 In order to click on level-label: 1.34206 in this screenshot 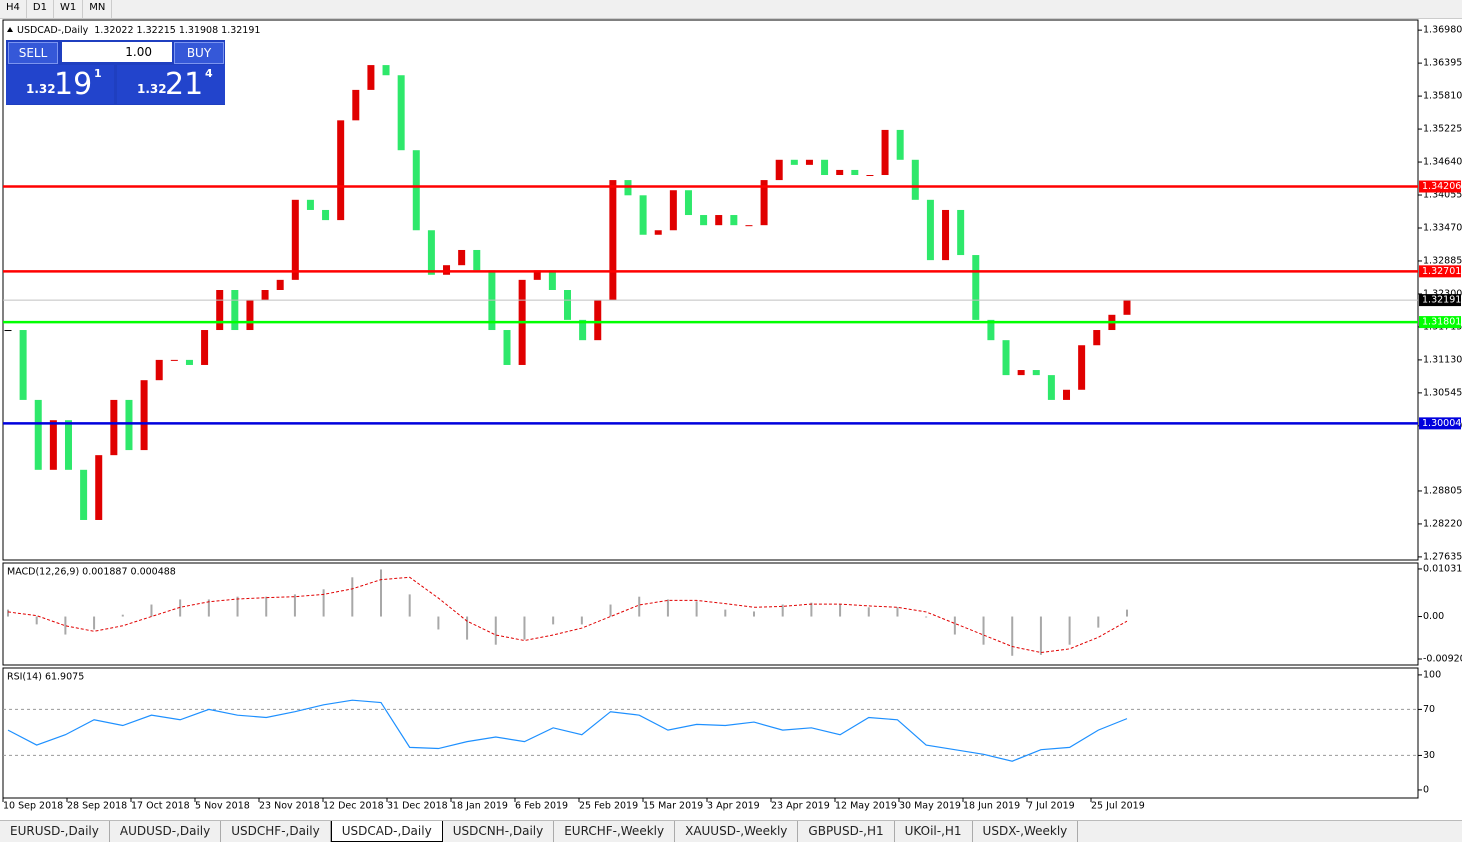, I will do `click(1441, 186)`.